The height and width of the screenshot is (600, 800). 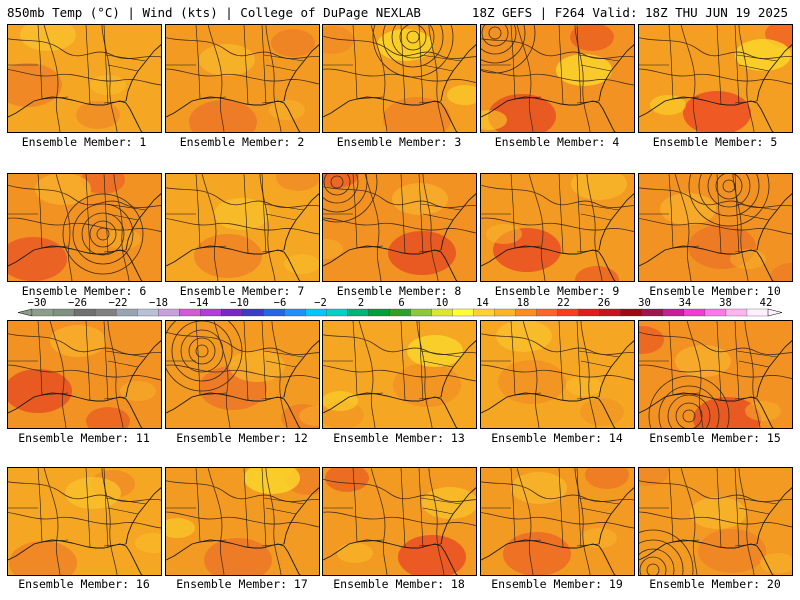 I want to click on colorbar-tick-label: 2, so click(x=361, y=303).